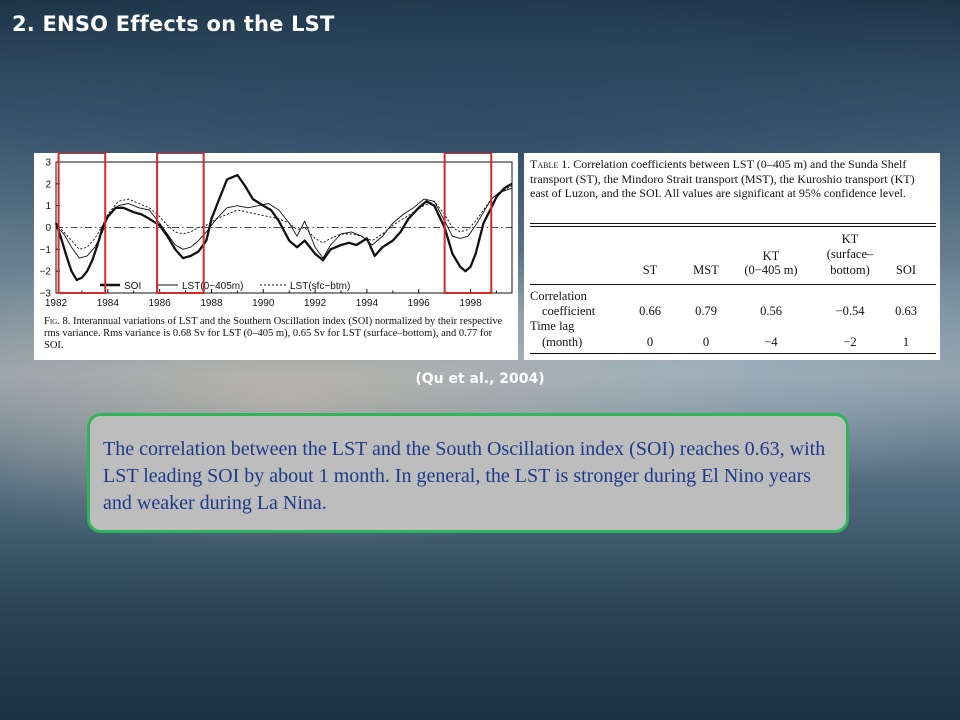 Image resolution: width=960 pixels, height=720 pixels. I want to click on y-tick-label: −1, so click(46, 250).